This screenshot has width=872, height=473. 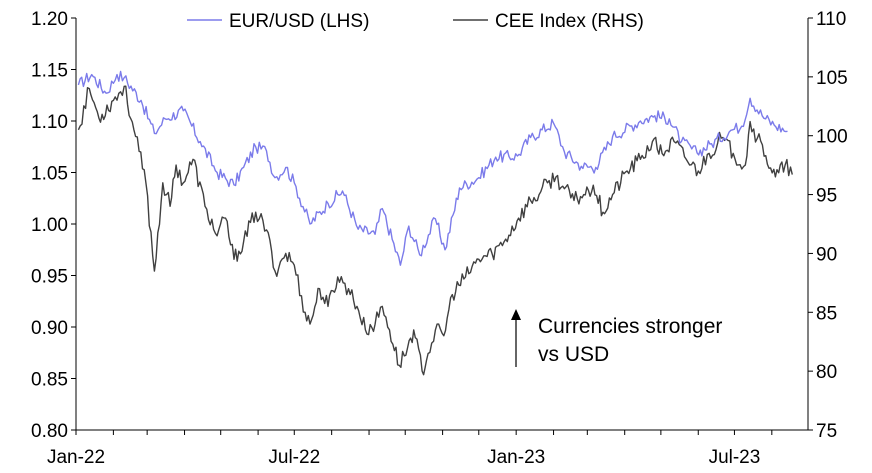 What do you see at coordinates (826, 254) in the screenshot?
I see `right-tick-label: 90` at bounding box center [826, 254].